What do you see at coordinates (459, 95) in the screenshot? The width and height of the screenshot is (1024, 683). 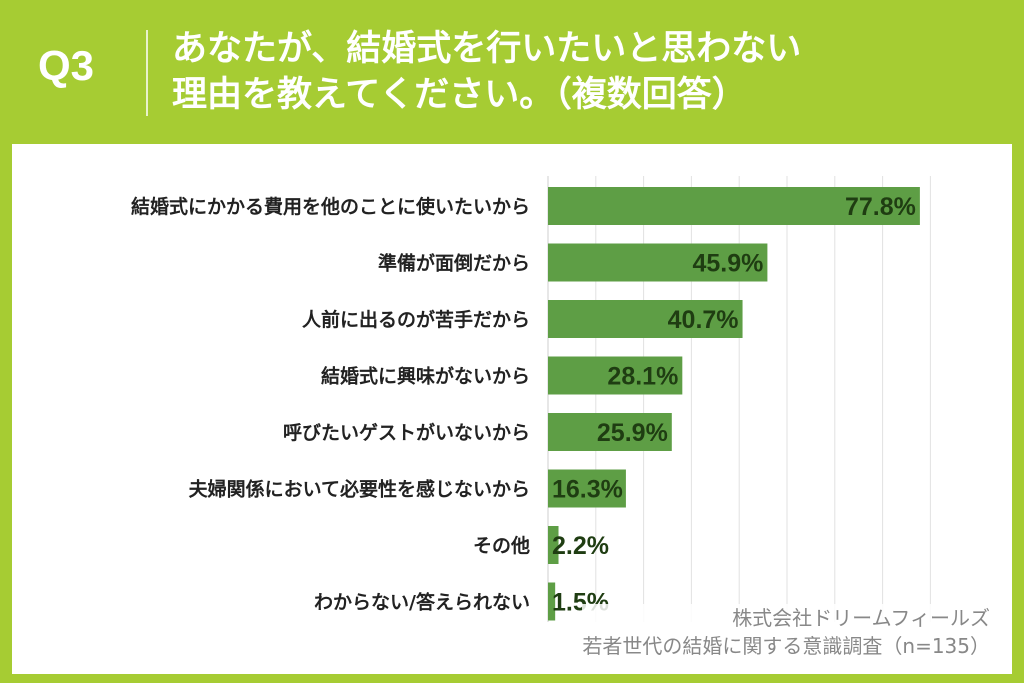 I see `question-title-line2: 理由を教えてください。（複数回答）` at bounding box center [459, 95].